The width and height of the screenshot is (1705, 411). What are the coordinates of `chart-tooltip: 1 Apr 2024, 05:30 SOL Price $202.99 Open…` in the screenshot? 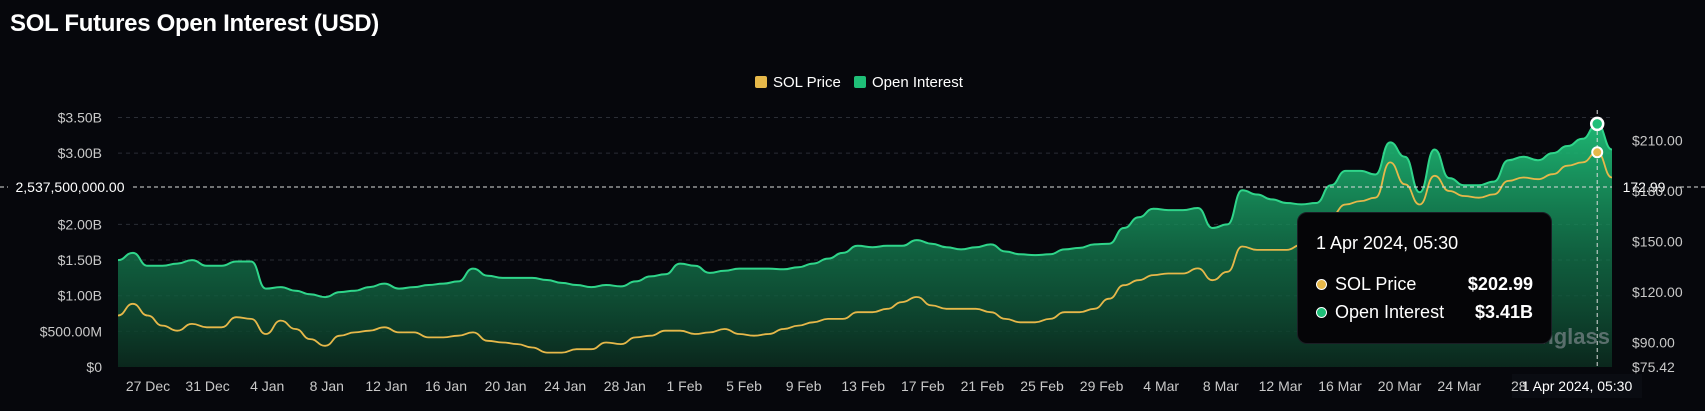 It's located at (1424, 278).